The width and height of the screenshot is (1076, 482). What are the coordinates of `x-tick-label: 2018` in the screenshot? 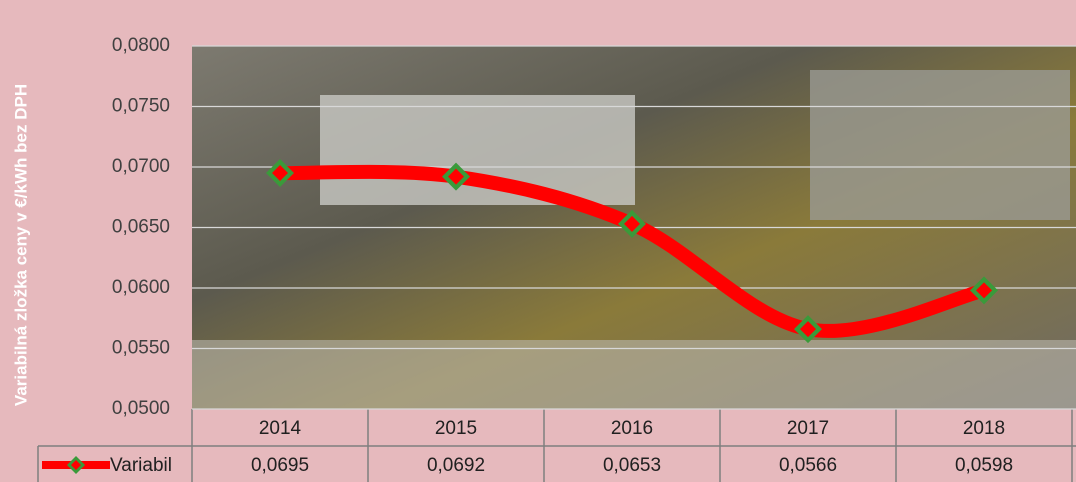 It's located at (984, 428).